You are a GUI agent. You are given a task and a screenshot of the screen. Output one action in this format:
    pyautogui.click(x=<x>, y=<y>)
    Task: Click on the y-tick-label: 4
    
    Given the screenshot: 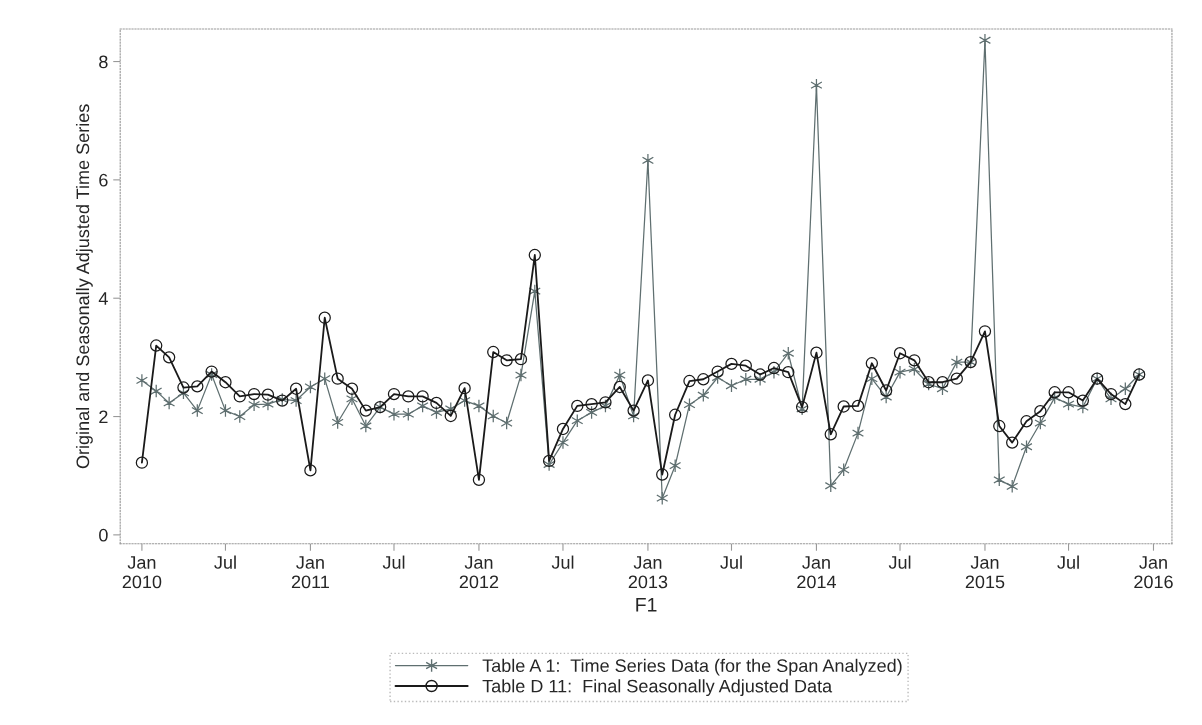 What is the action you would take?
    pyautogui.click(x=103, y=298)
    